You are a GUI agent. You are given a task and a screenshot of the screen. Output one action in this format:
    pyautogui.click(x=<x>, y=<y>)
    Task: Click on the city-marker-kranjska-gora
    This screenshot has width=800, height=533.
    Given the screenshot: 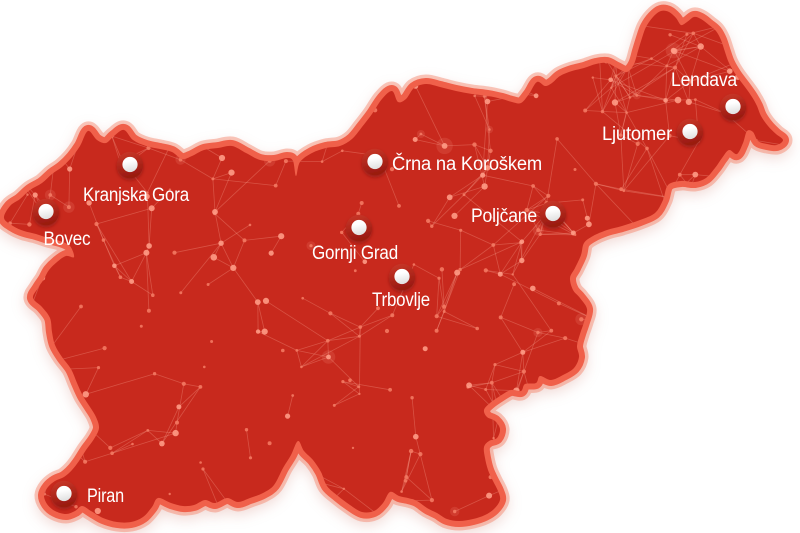 What is the action you would take?
    pyautogui.click(x=130, y=165)
    